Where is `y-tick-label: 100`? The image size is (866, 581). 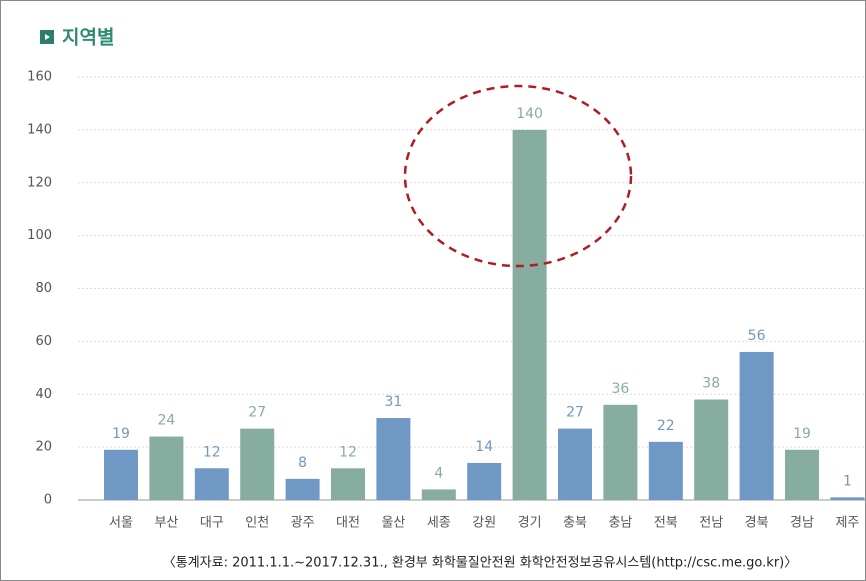 y-tick-label: 100 is located at coordinates (39, 235).